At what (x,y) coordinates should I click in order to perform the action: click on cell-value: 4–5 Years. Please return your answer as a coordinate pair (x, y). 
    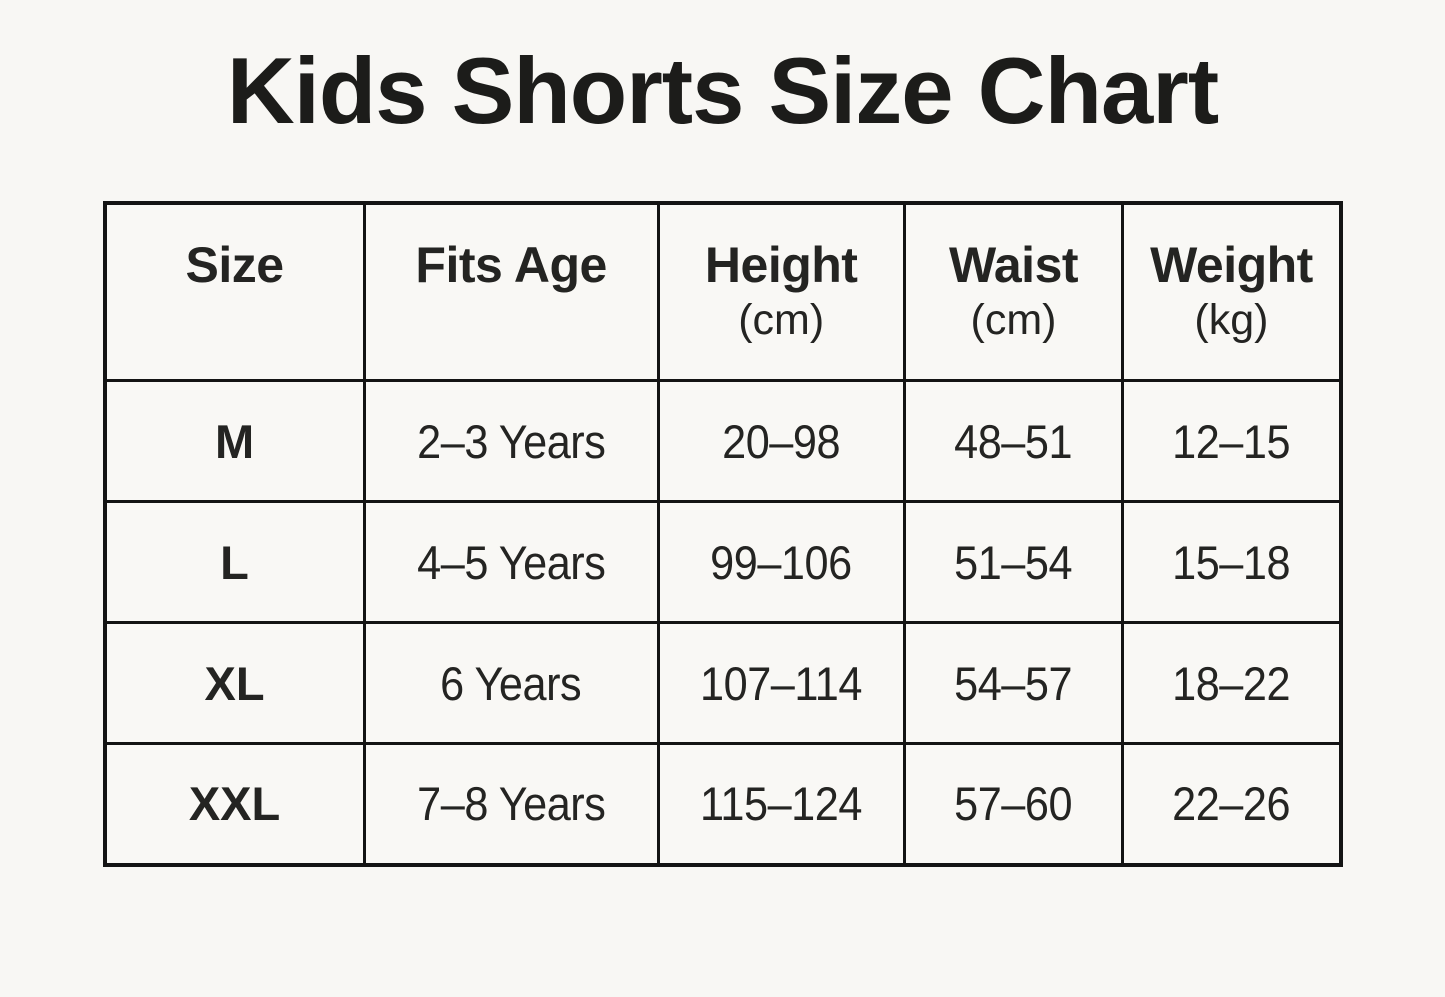
    Looking at the image, I should click on (511, 562).